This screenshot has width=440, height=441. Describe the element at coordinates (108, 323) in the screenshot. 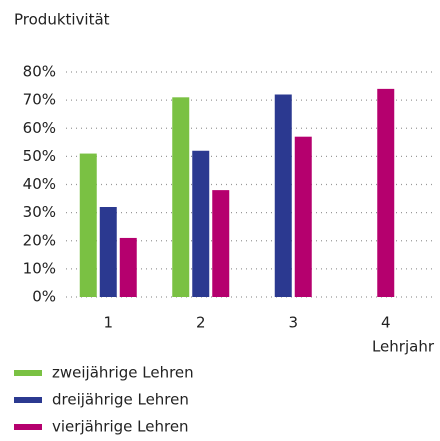

I see `x-tick-label: 1` at that location.